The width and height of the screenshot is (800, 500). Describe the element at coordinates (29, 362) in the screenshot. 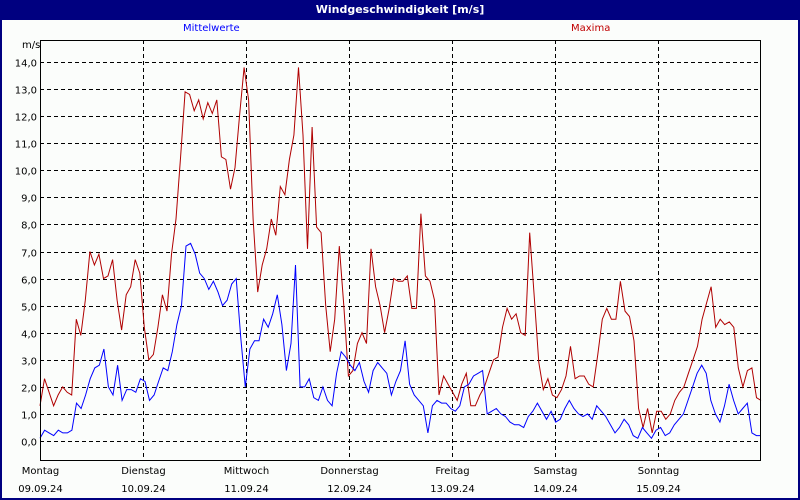

I see `y-tick-label: 3,0` at that location.